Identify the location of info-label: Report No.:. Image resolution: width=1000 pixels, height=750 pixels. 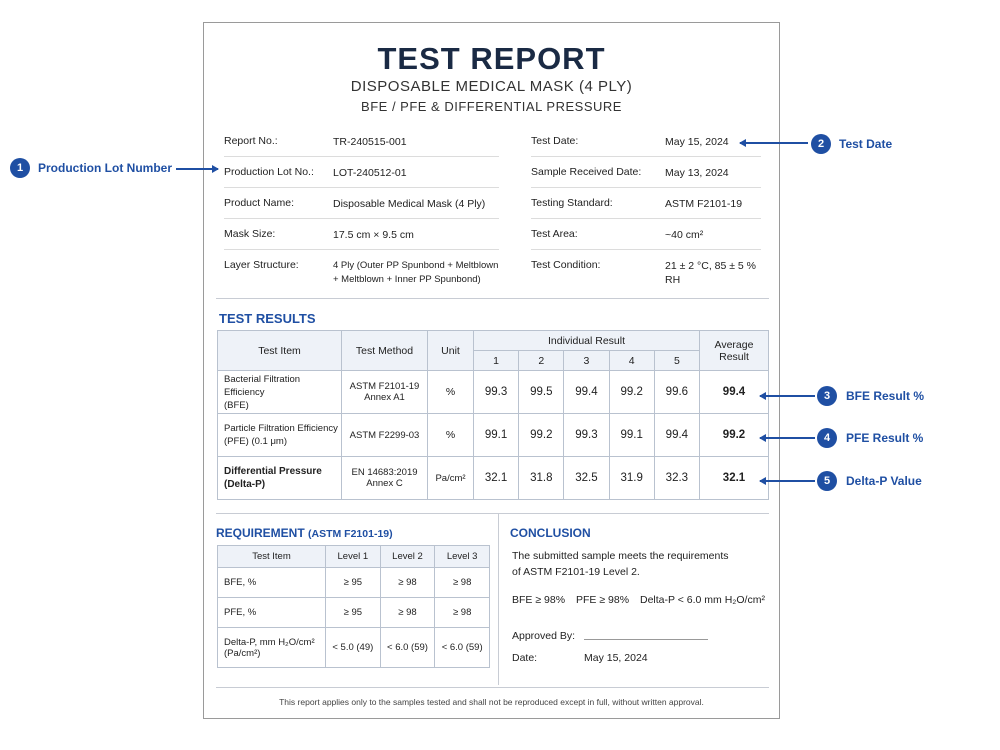
(251, 141).